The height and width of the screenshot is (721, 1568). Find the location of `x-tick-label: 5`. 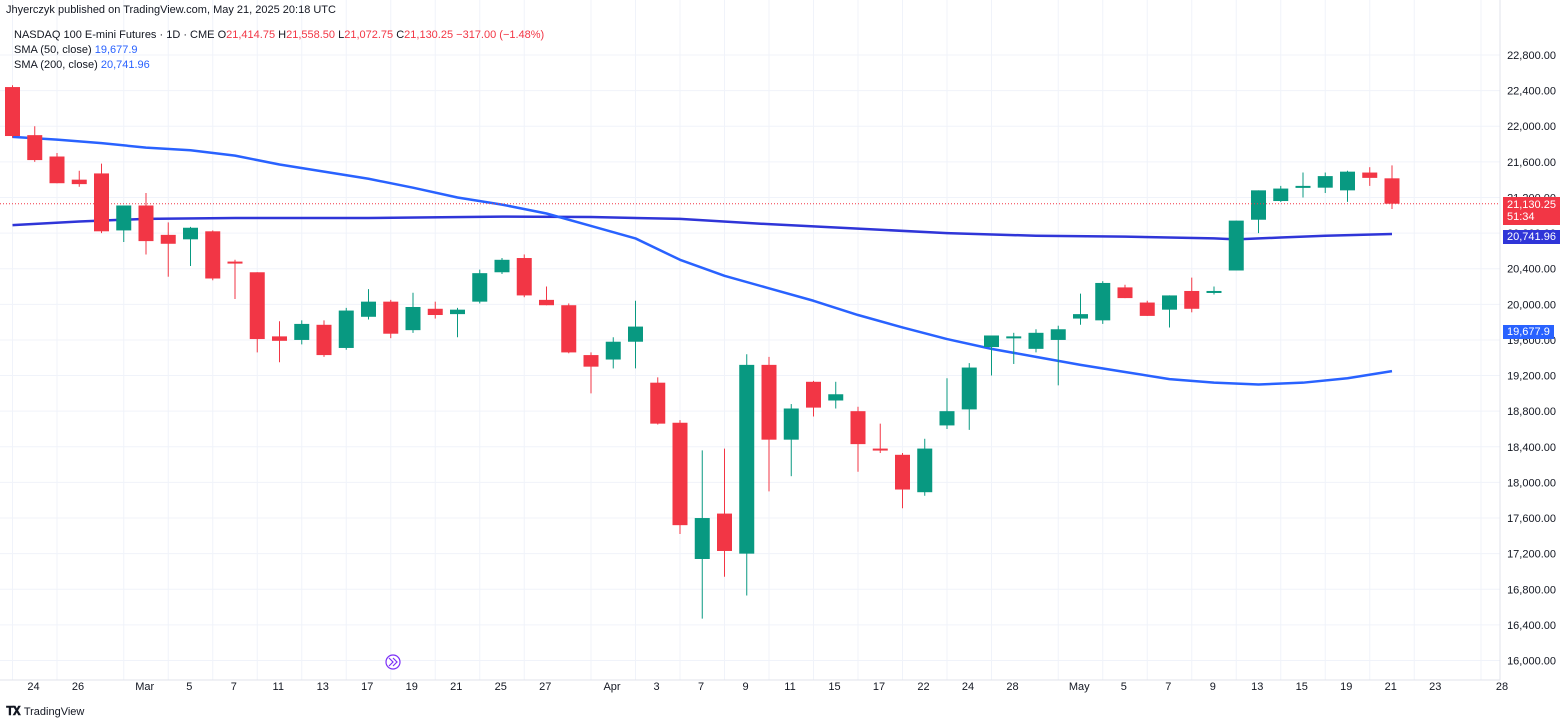

x-tick-label: 5 is located at coordinates (189, 687).